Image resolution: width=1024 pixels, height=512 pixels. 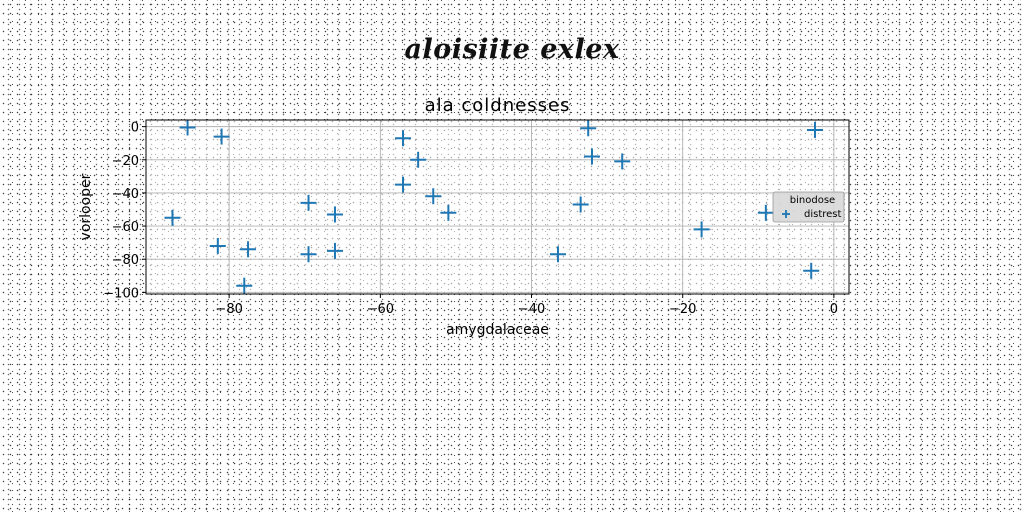 What do you see at coordinates (121, 293) in the screenshot?
I see `y-tick-label: −100` at bounding box center [121, 293].